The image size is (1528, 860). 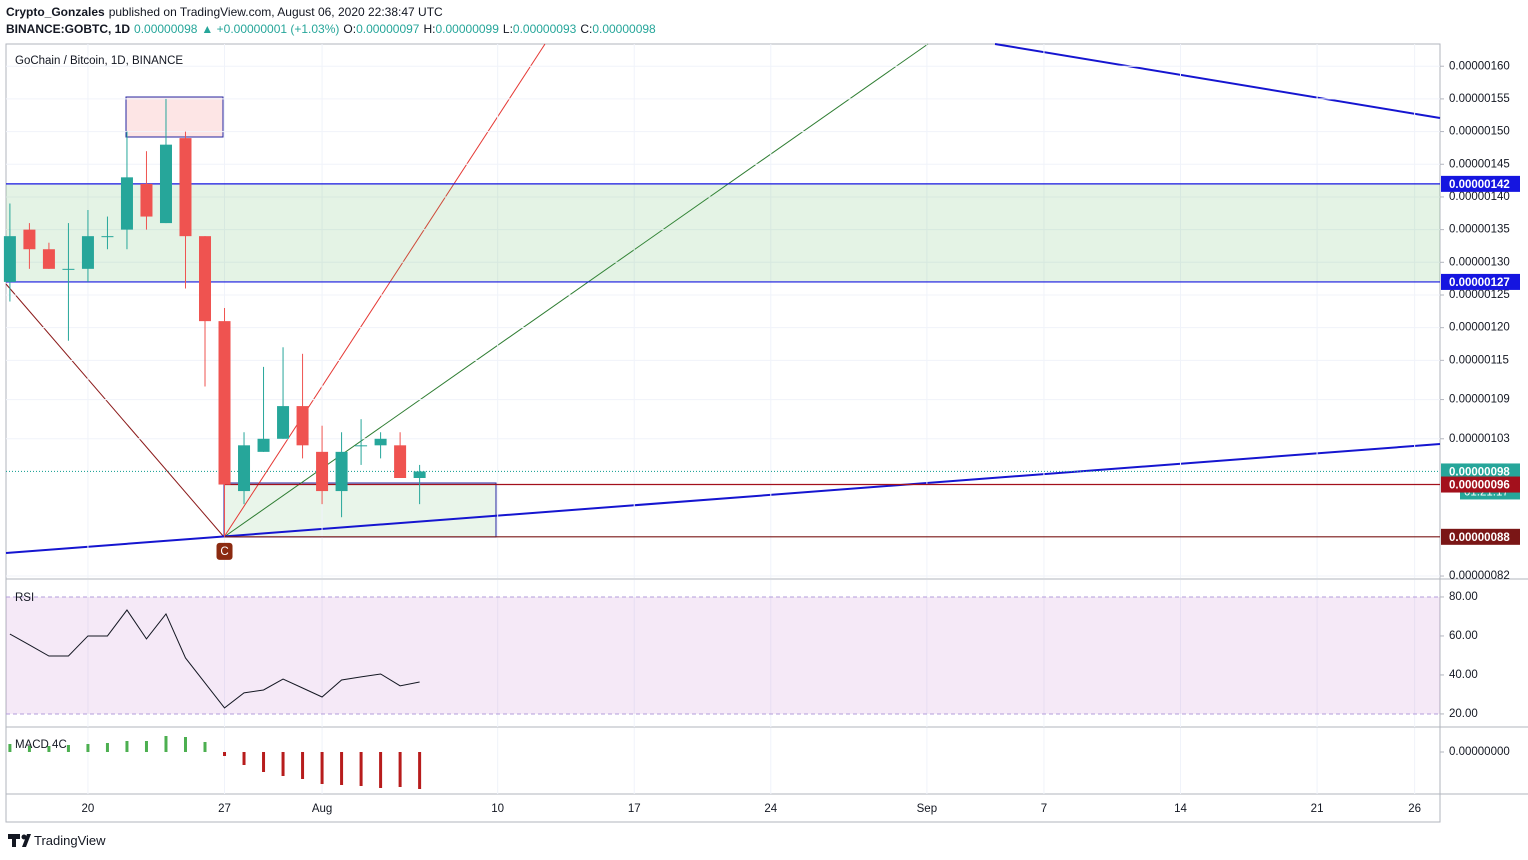 What do you see at coordinates (214, 659) in the screenshot?
I see `rsi-line` at bounding box center [214, 659].